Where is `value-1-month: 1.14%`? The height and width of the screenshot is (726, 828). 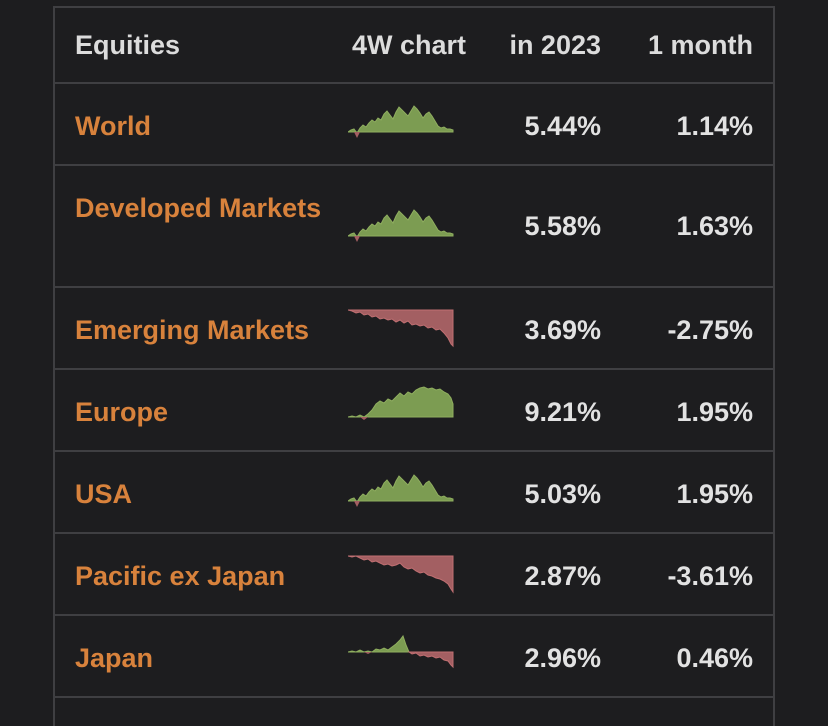
value-1-month: 1.14% is located at coordinates (714, 126).